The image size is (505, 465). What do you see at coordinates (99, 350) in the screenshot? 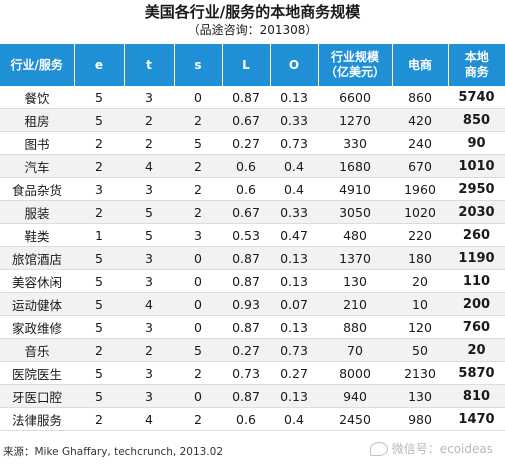
I see `cell-e: 2` at bounding box center [99, 350].